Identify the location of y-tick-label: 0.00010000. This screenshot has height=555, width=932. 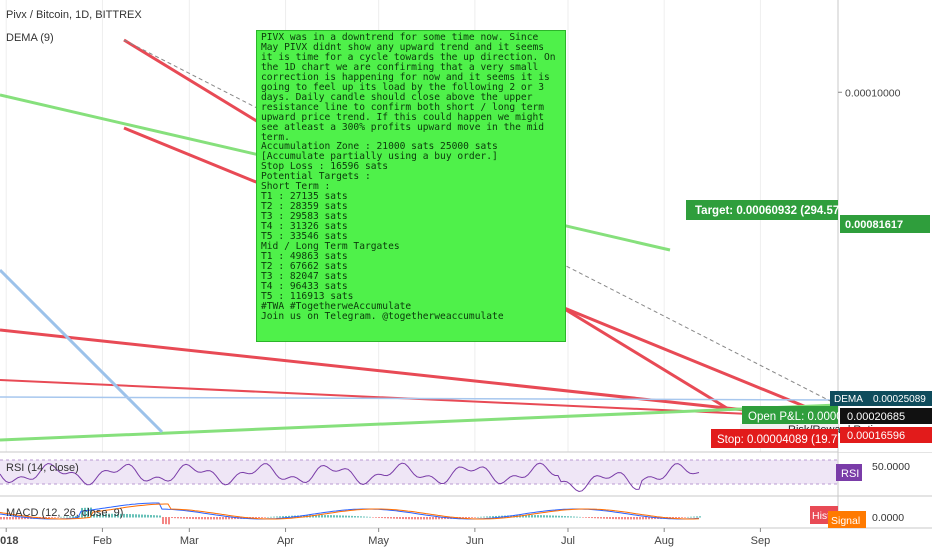
(873, 93).